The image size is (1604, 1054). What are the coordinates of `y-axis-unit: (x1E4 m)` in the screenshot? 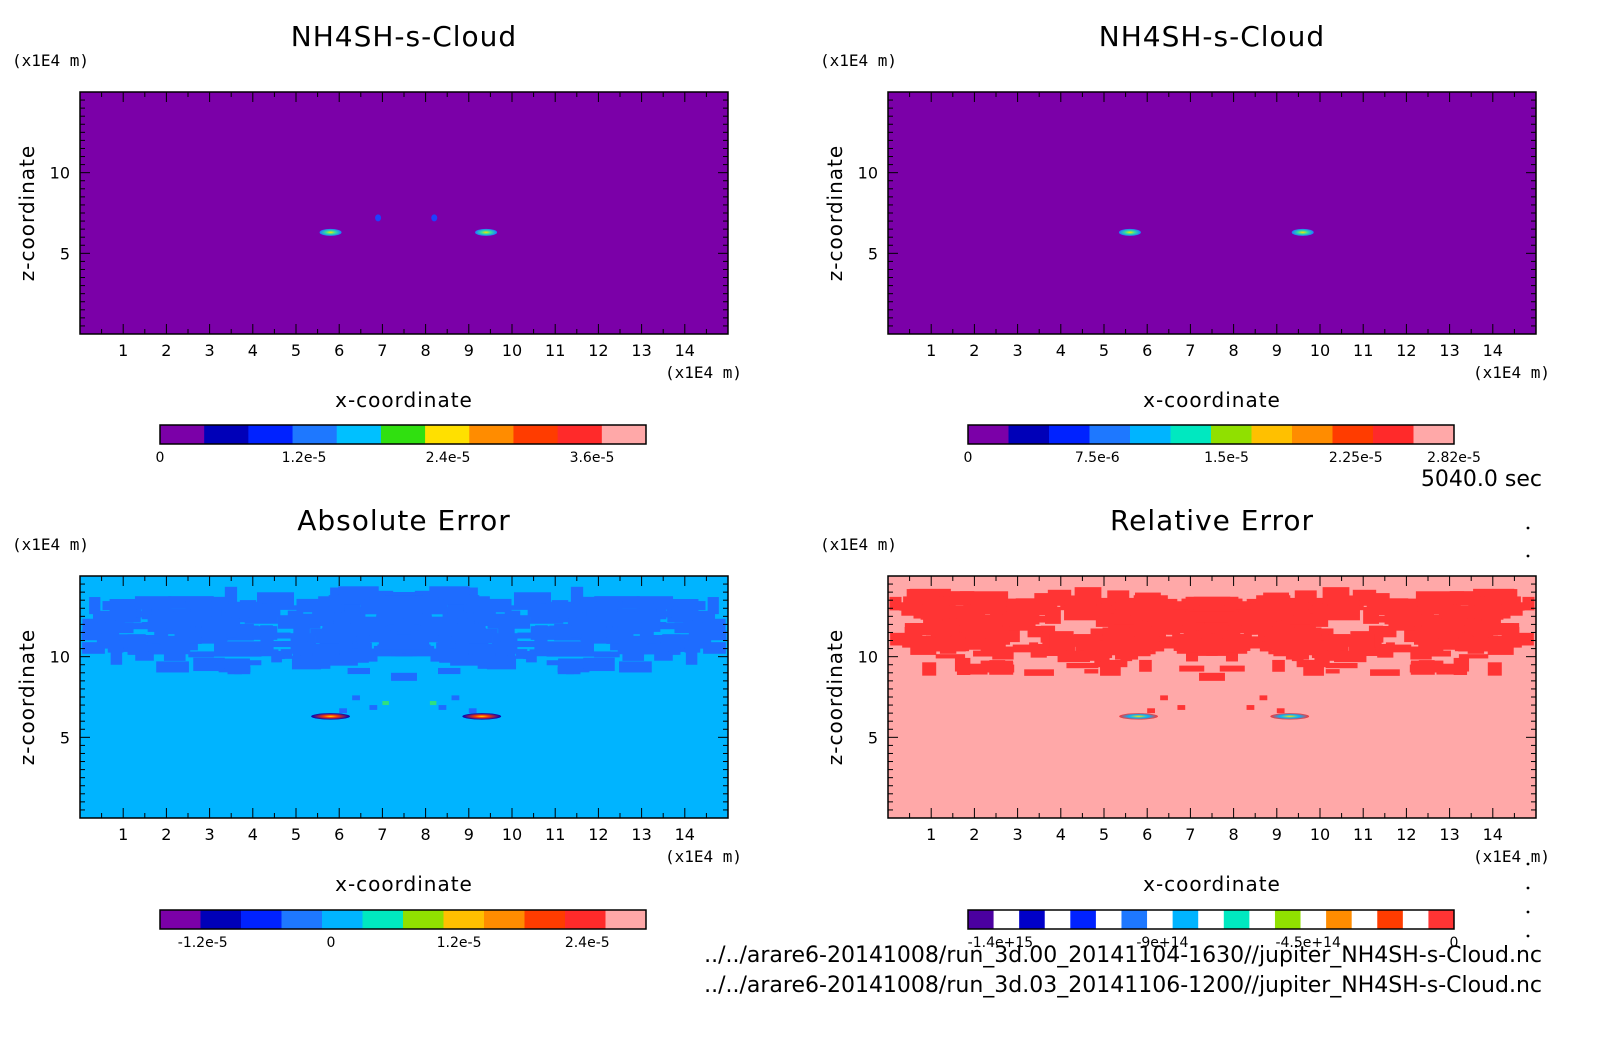 It's located at (50, 544).